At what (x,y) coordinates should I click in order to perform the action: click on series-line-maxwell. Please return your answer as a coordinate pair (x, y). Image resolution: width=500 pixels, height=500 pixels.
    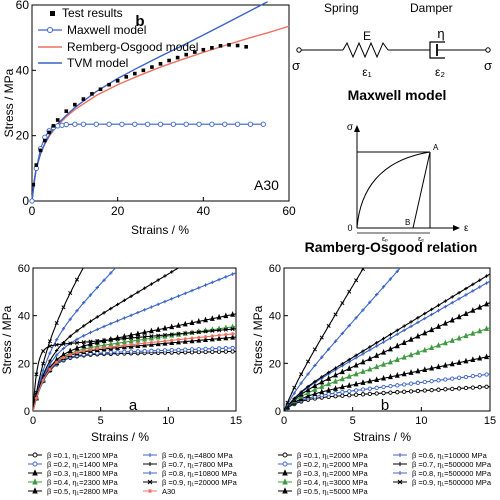
    Looking at the image, I should click on (147, 162).